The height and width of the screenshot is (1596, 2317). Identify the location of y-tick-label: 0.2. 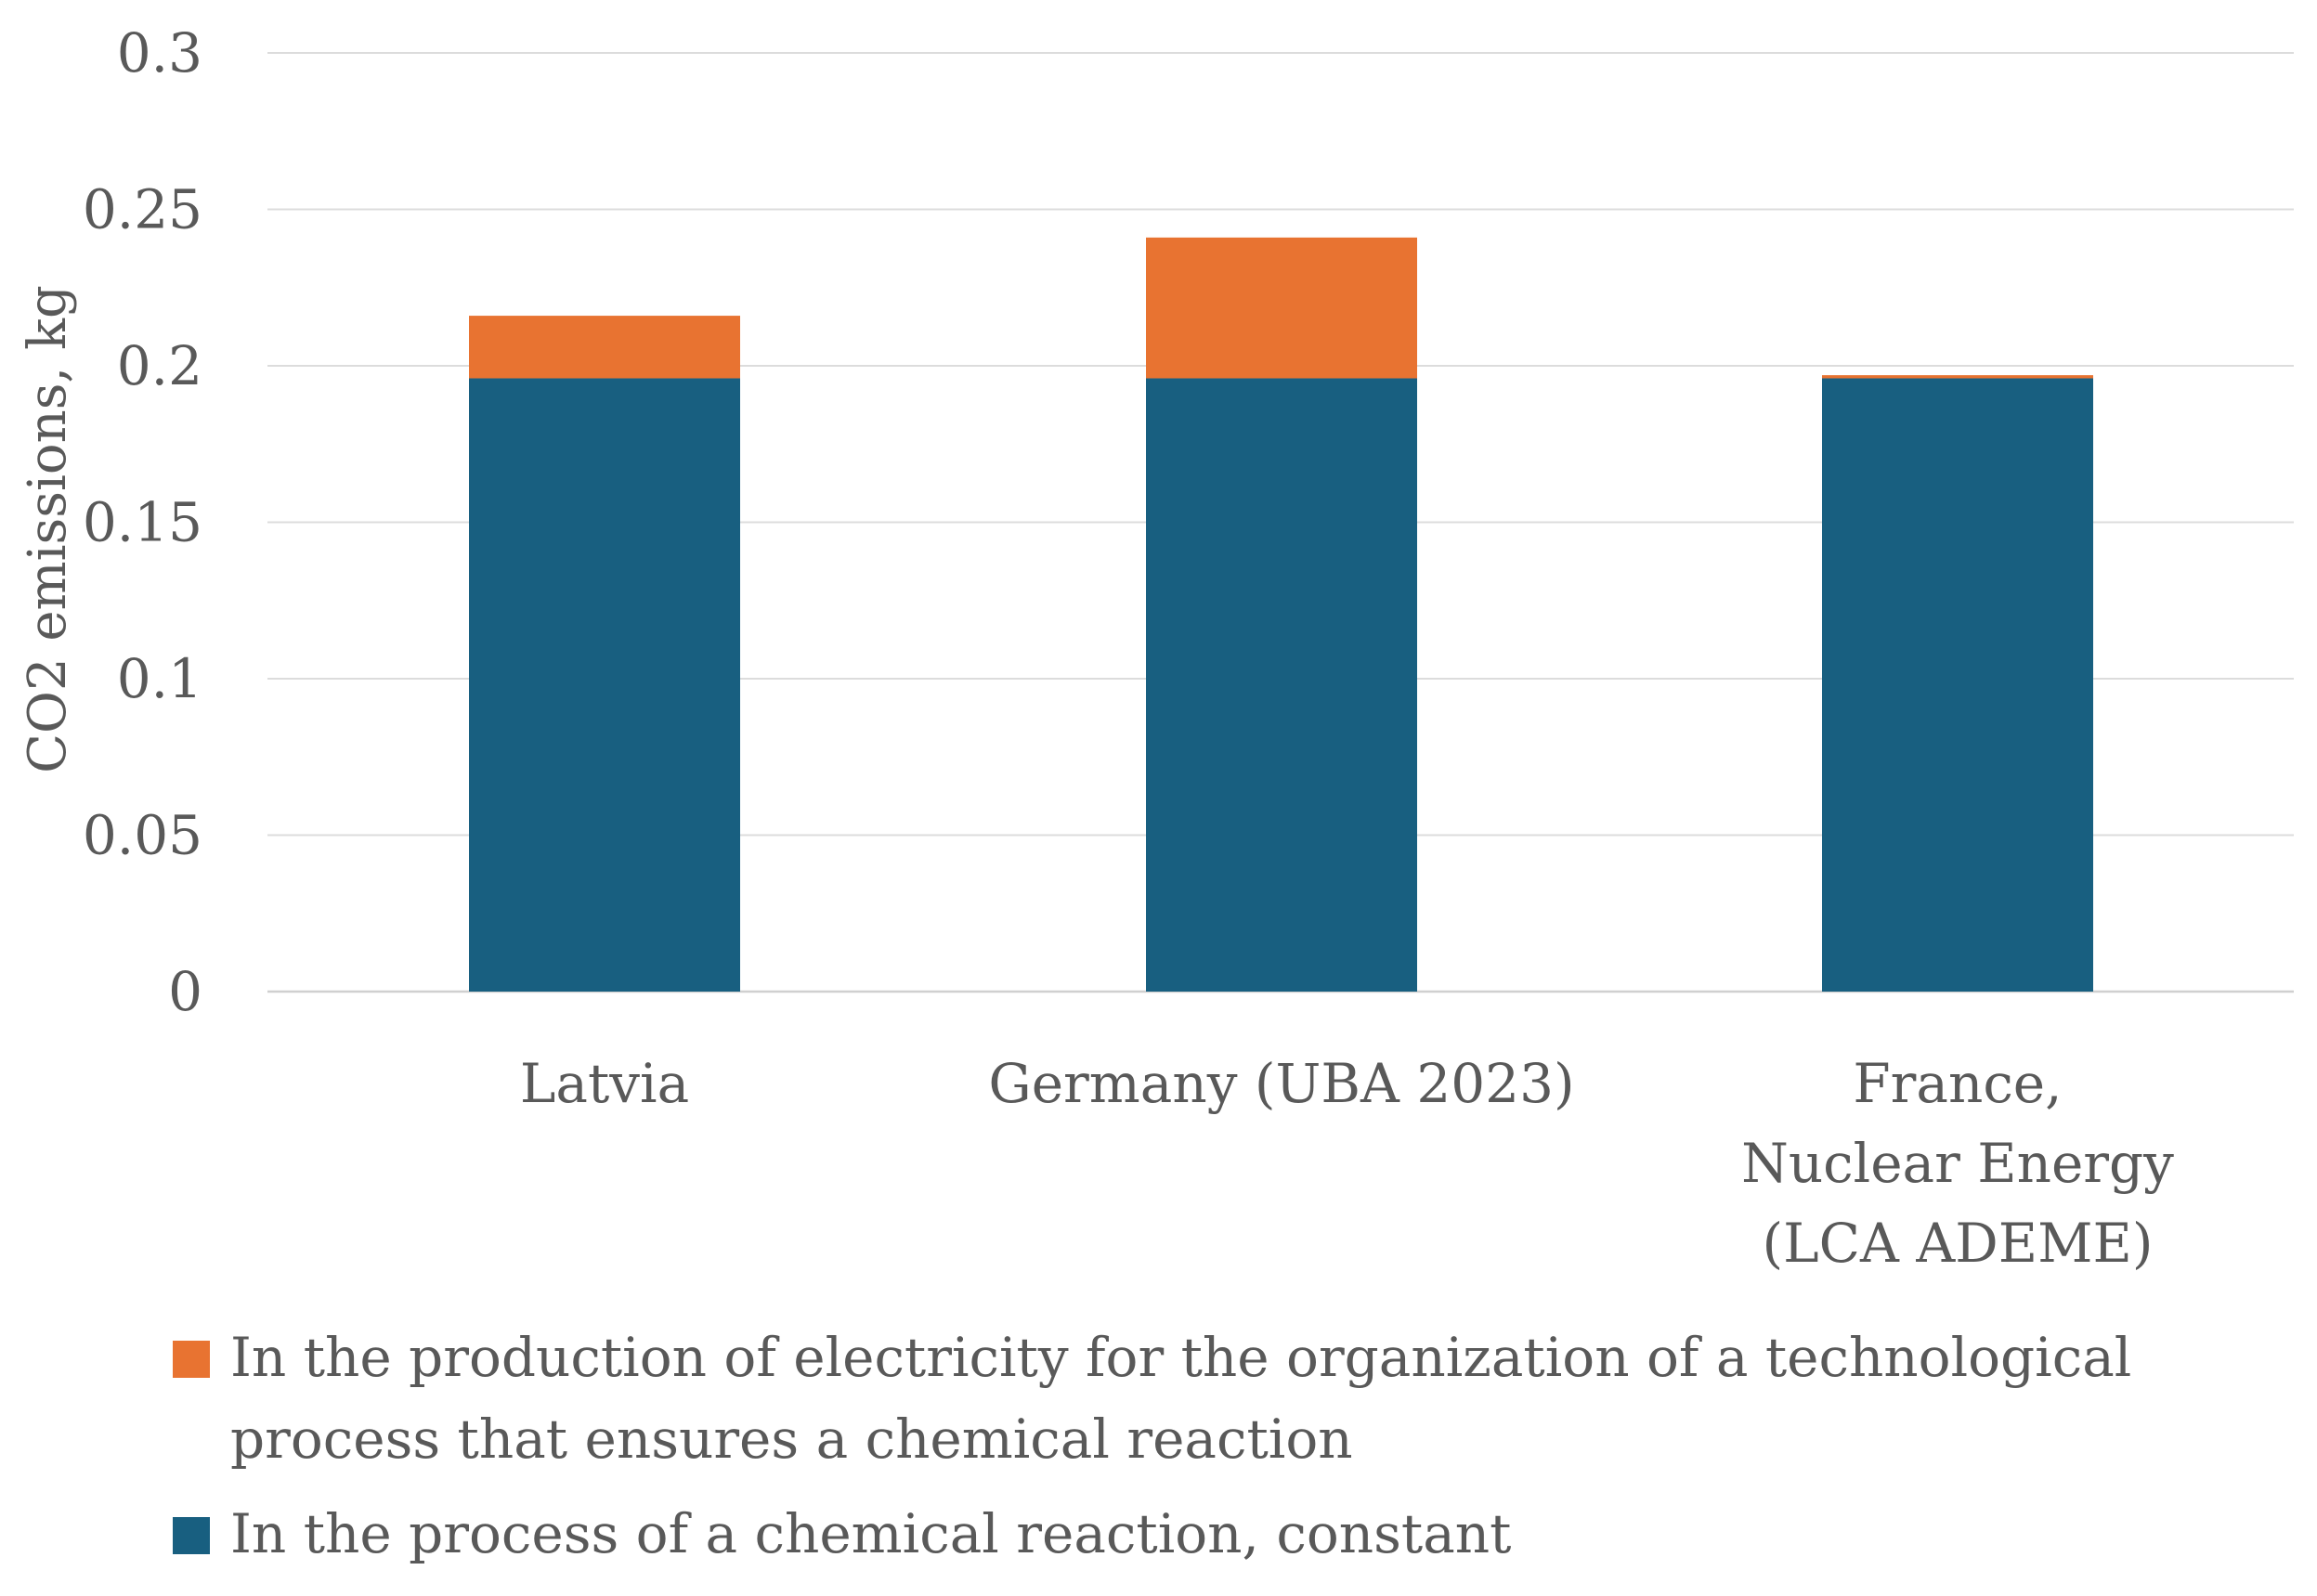
(159, 365).